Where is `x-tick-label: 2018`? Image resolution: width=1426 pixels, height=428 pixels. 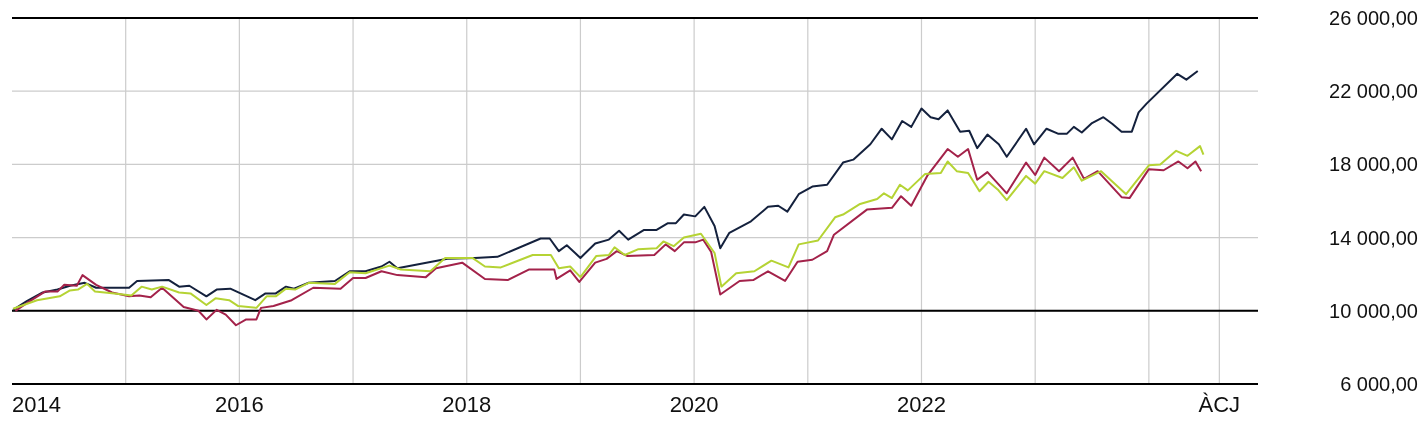
x-tick-label: 2018 is located at coordinates (467, 404).